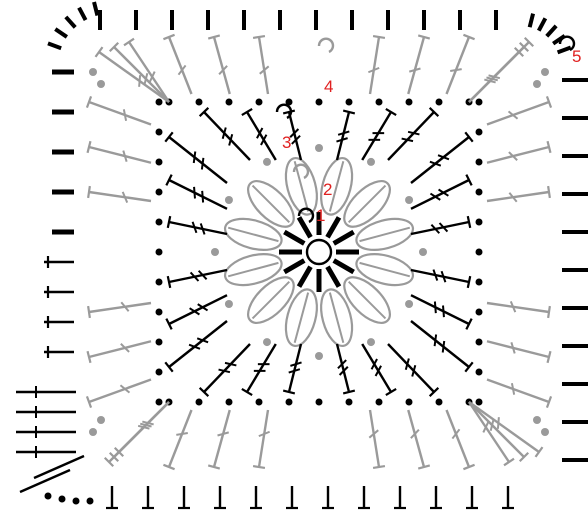  Describe the element at coordinates (320, 215) in the screenshot. I see `round-label-1: 1` at that location.